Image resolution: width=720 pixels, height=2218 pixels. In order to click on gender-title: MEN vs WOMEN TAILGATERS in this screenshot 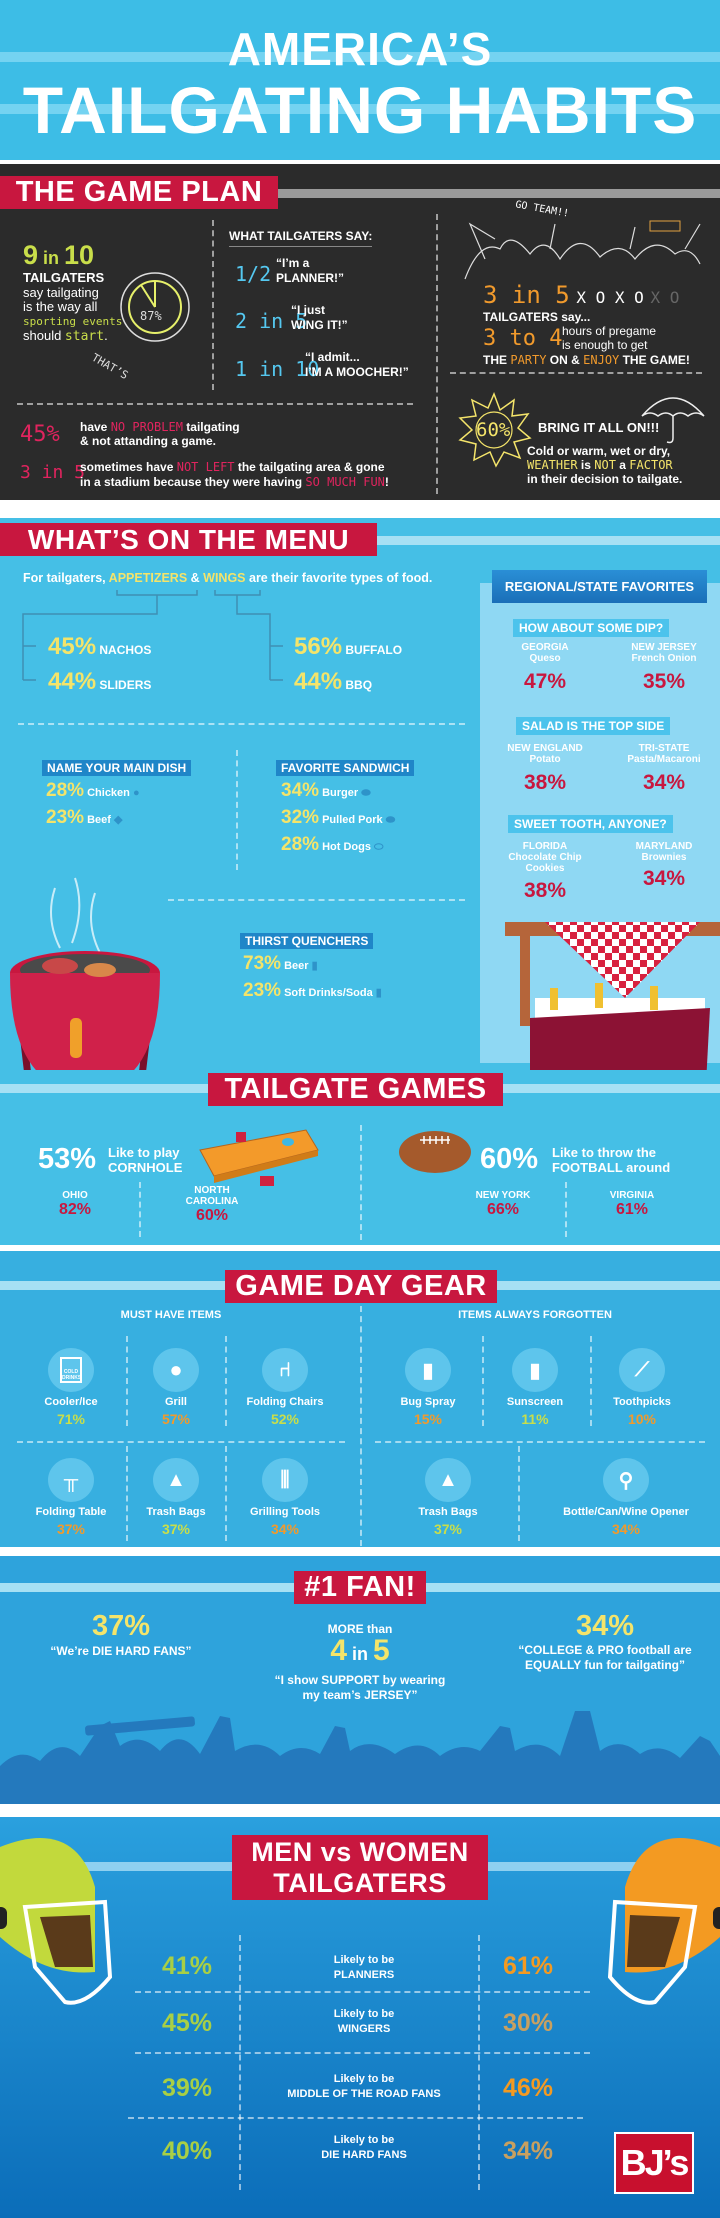, I will do `click(360, 1867)`.